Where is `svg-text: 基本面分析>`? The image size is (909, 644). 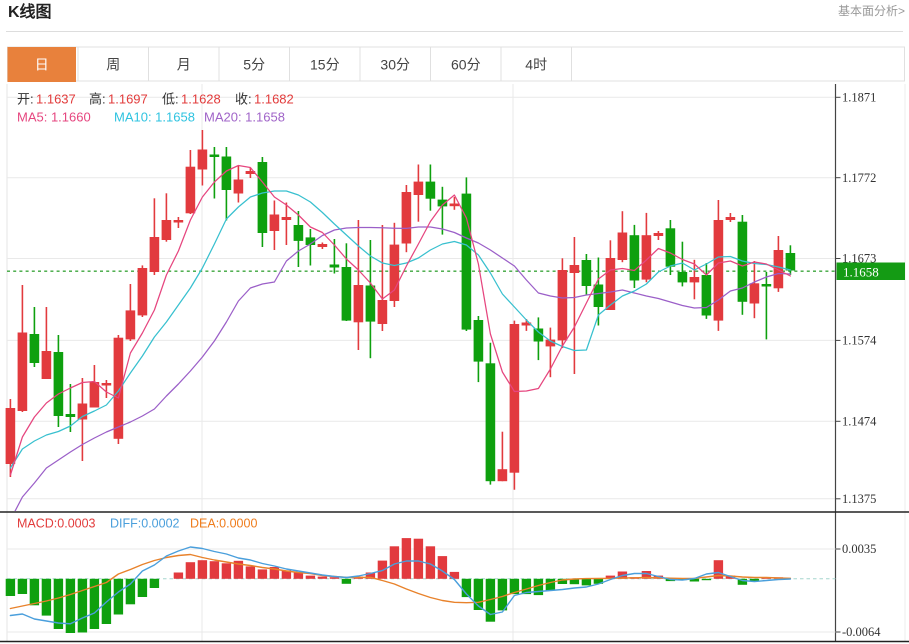
svg-text: 基本面分析> is located at coordinates (871, 11).